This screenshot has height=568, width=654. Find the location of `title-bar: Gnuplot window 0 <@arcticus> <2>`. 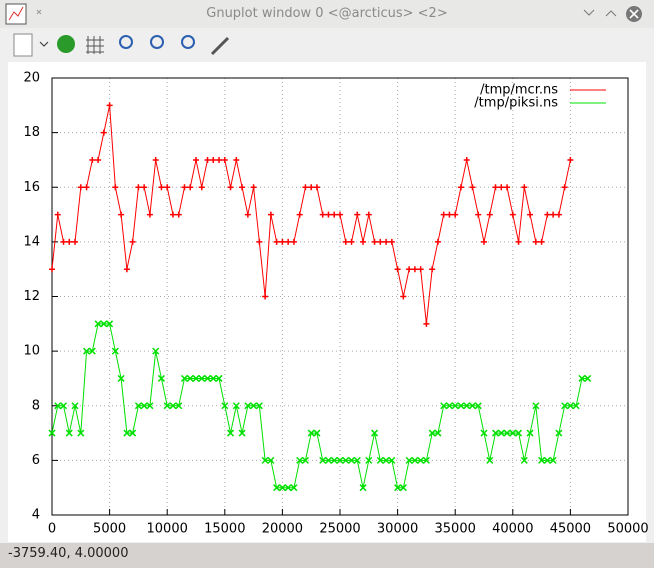

title-bar: Gnuplot window 0 <@arcticus> <2> is located at coordinates (327, 14).